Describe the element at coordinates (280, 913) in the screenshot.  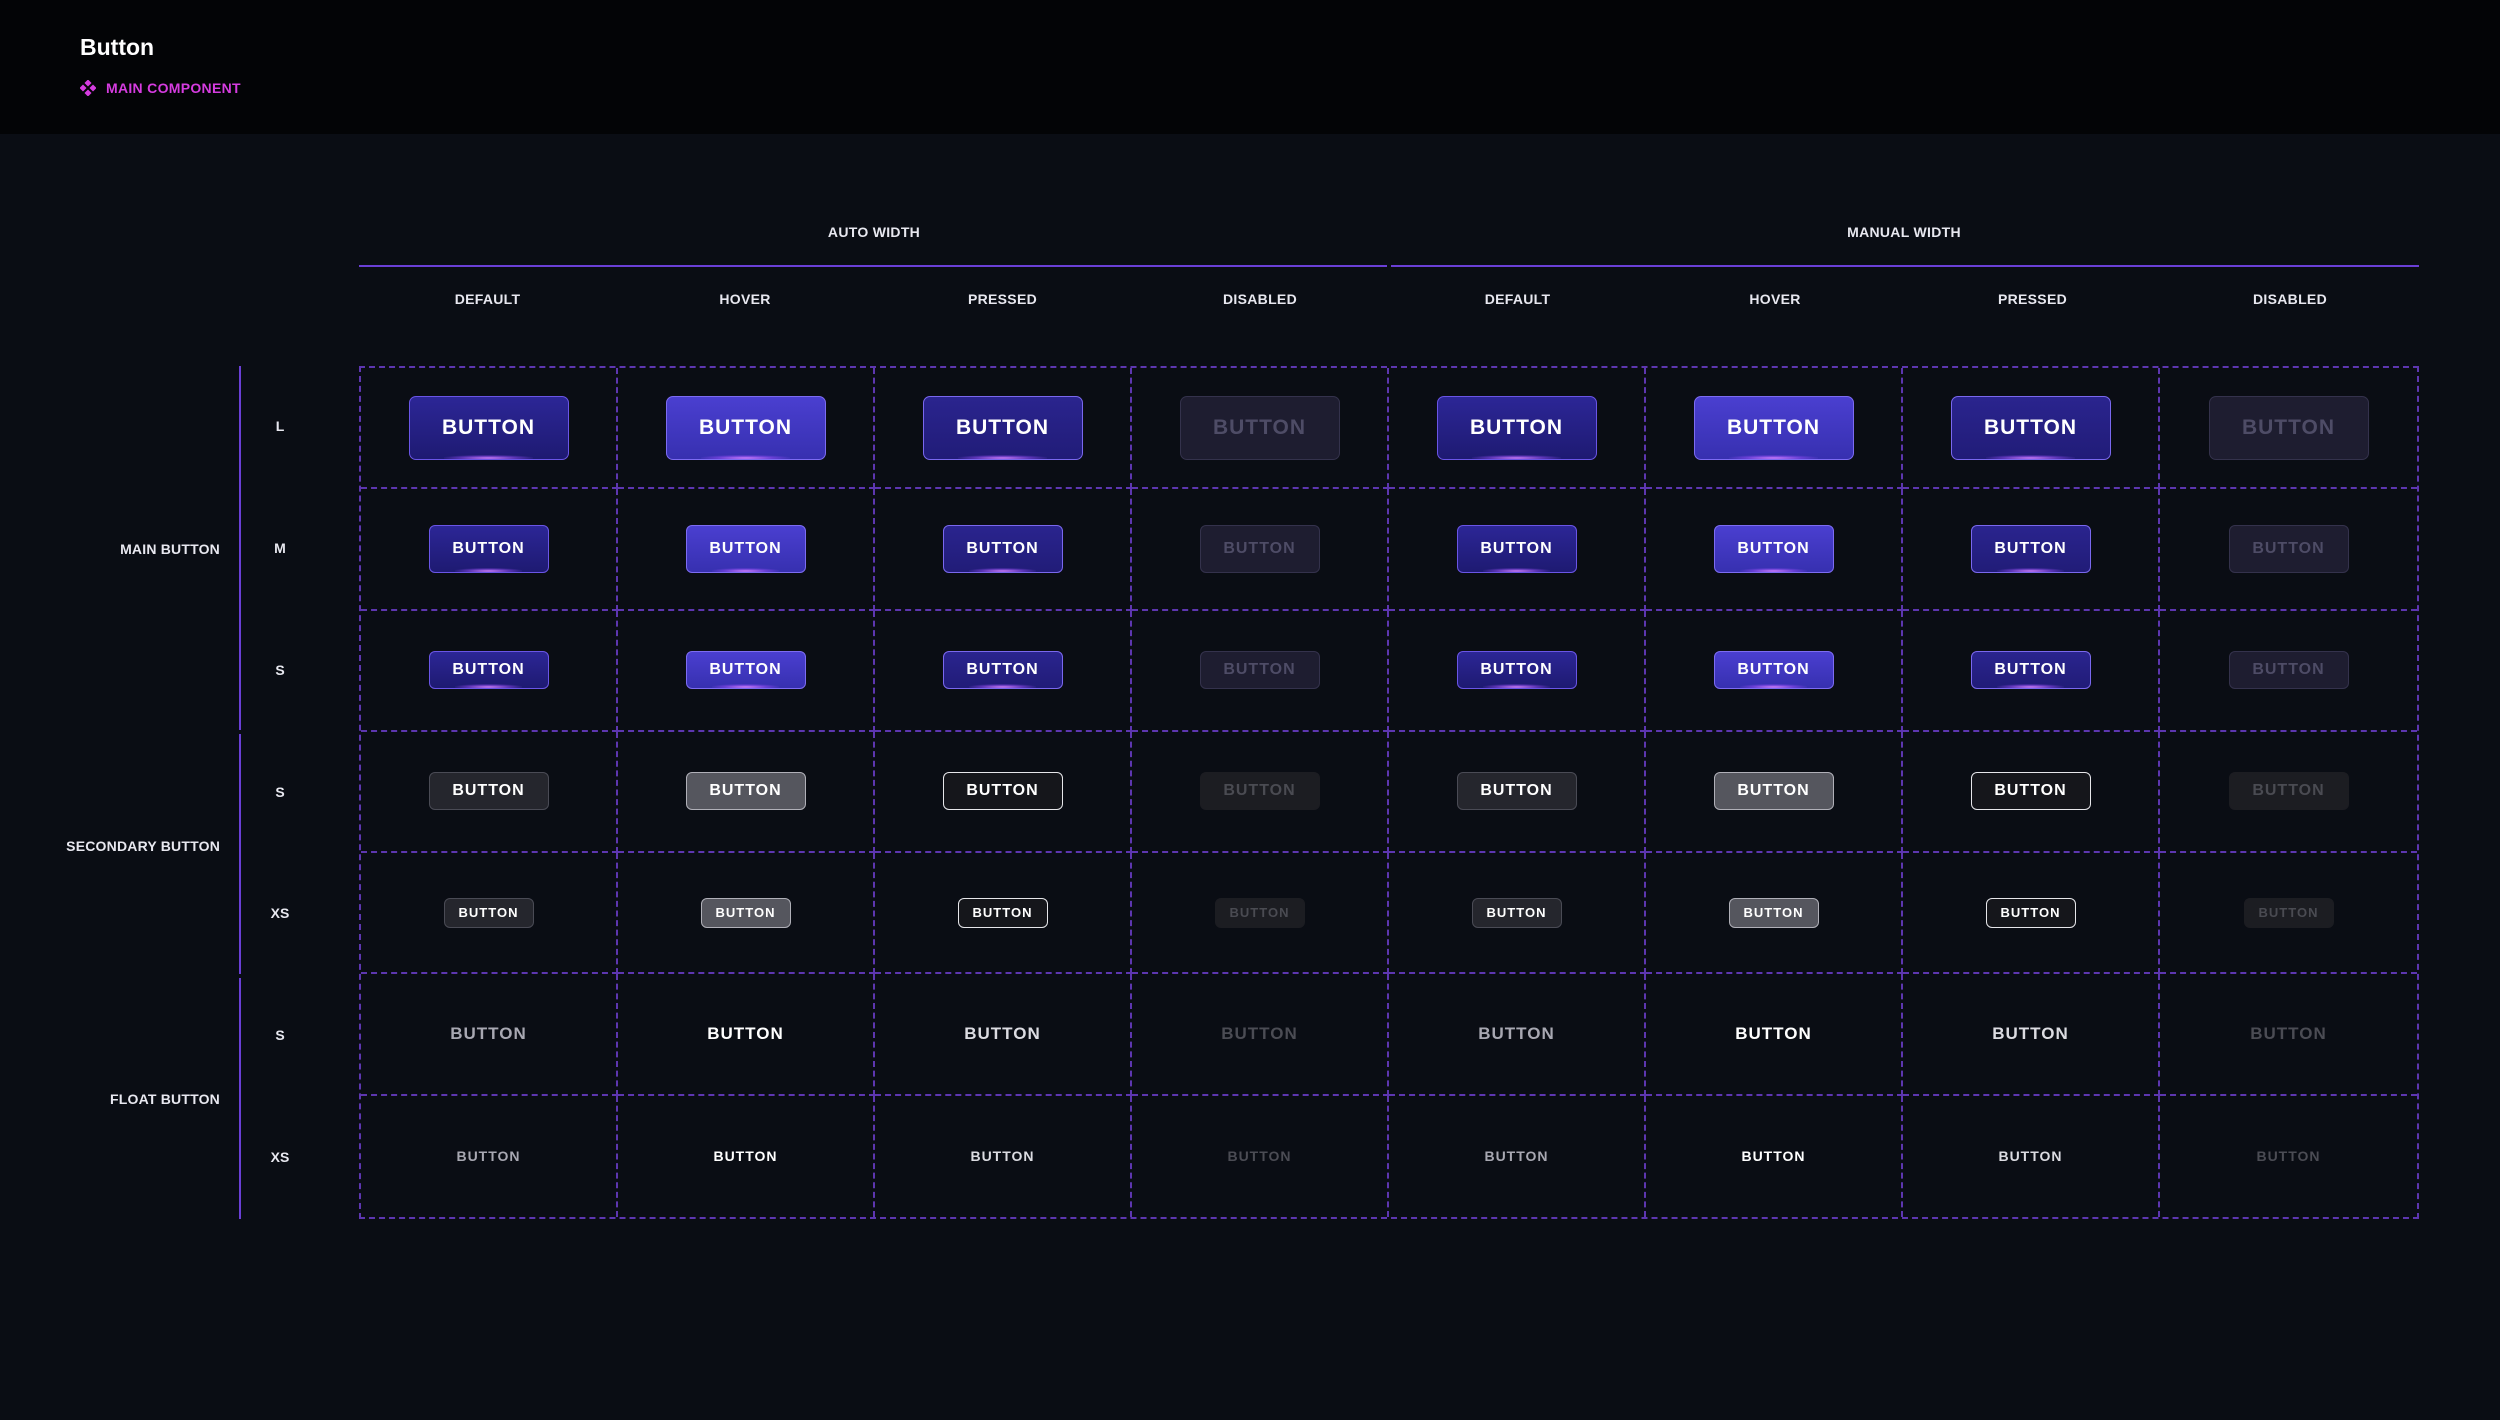
I see `size-label-xs: XS` at that location.